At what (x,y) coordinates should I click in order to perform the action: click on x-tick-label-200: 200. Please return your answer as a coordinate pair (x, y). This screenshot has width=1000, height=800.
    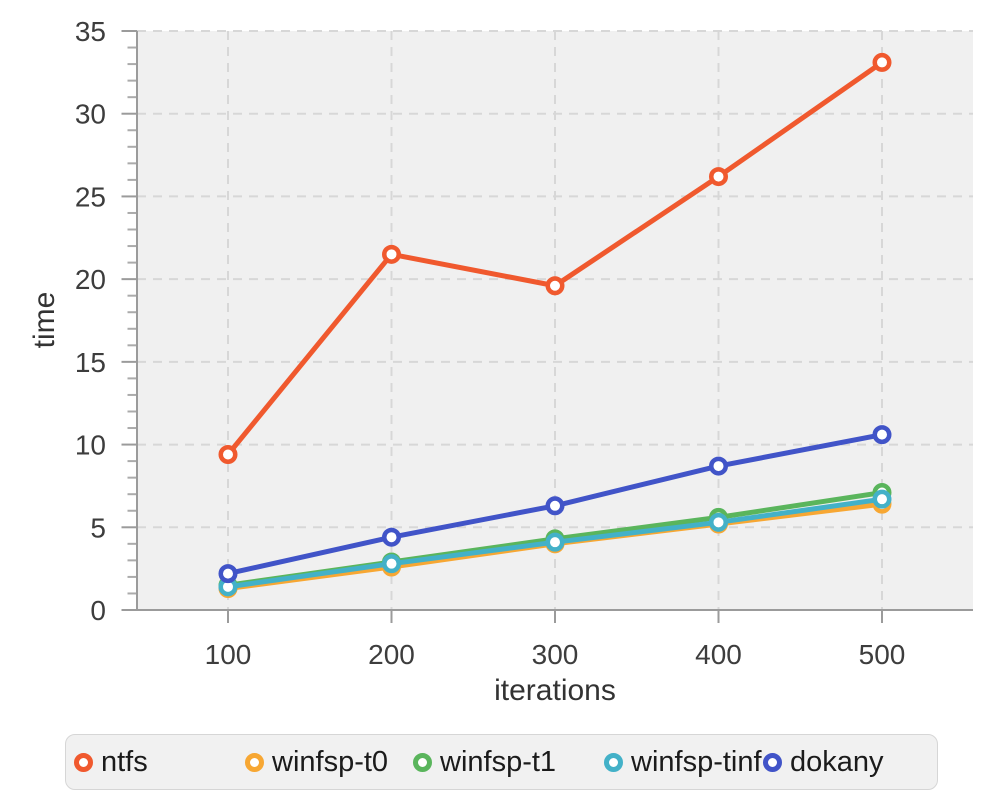
    Looking at the image, I should click on (391, 654).